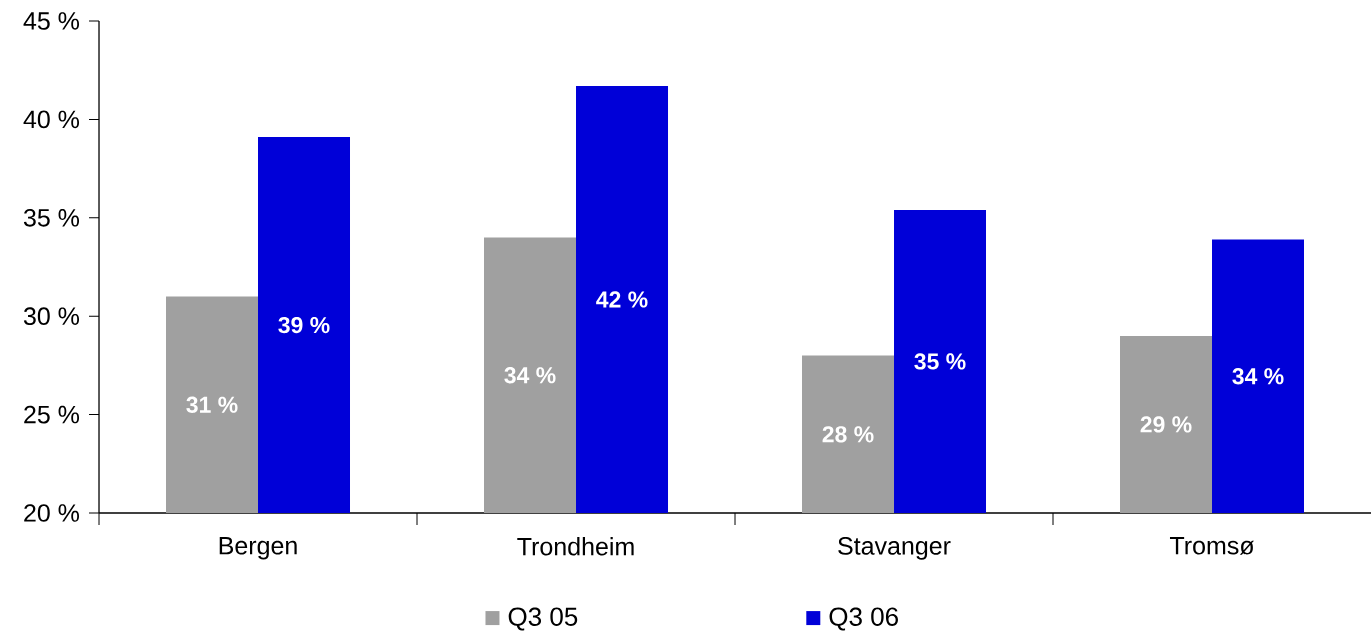  I want to click on x-tick-label: Stavanger, so click(894, 548).